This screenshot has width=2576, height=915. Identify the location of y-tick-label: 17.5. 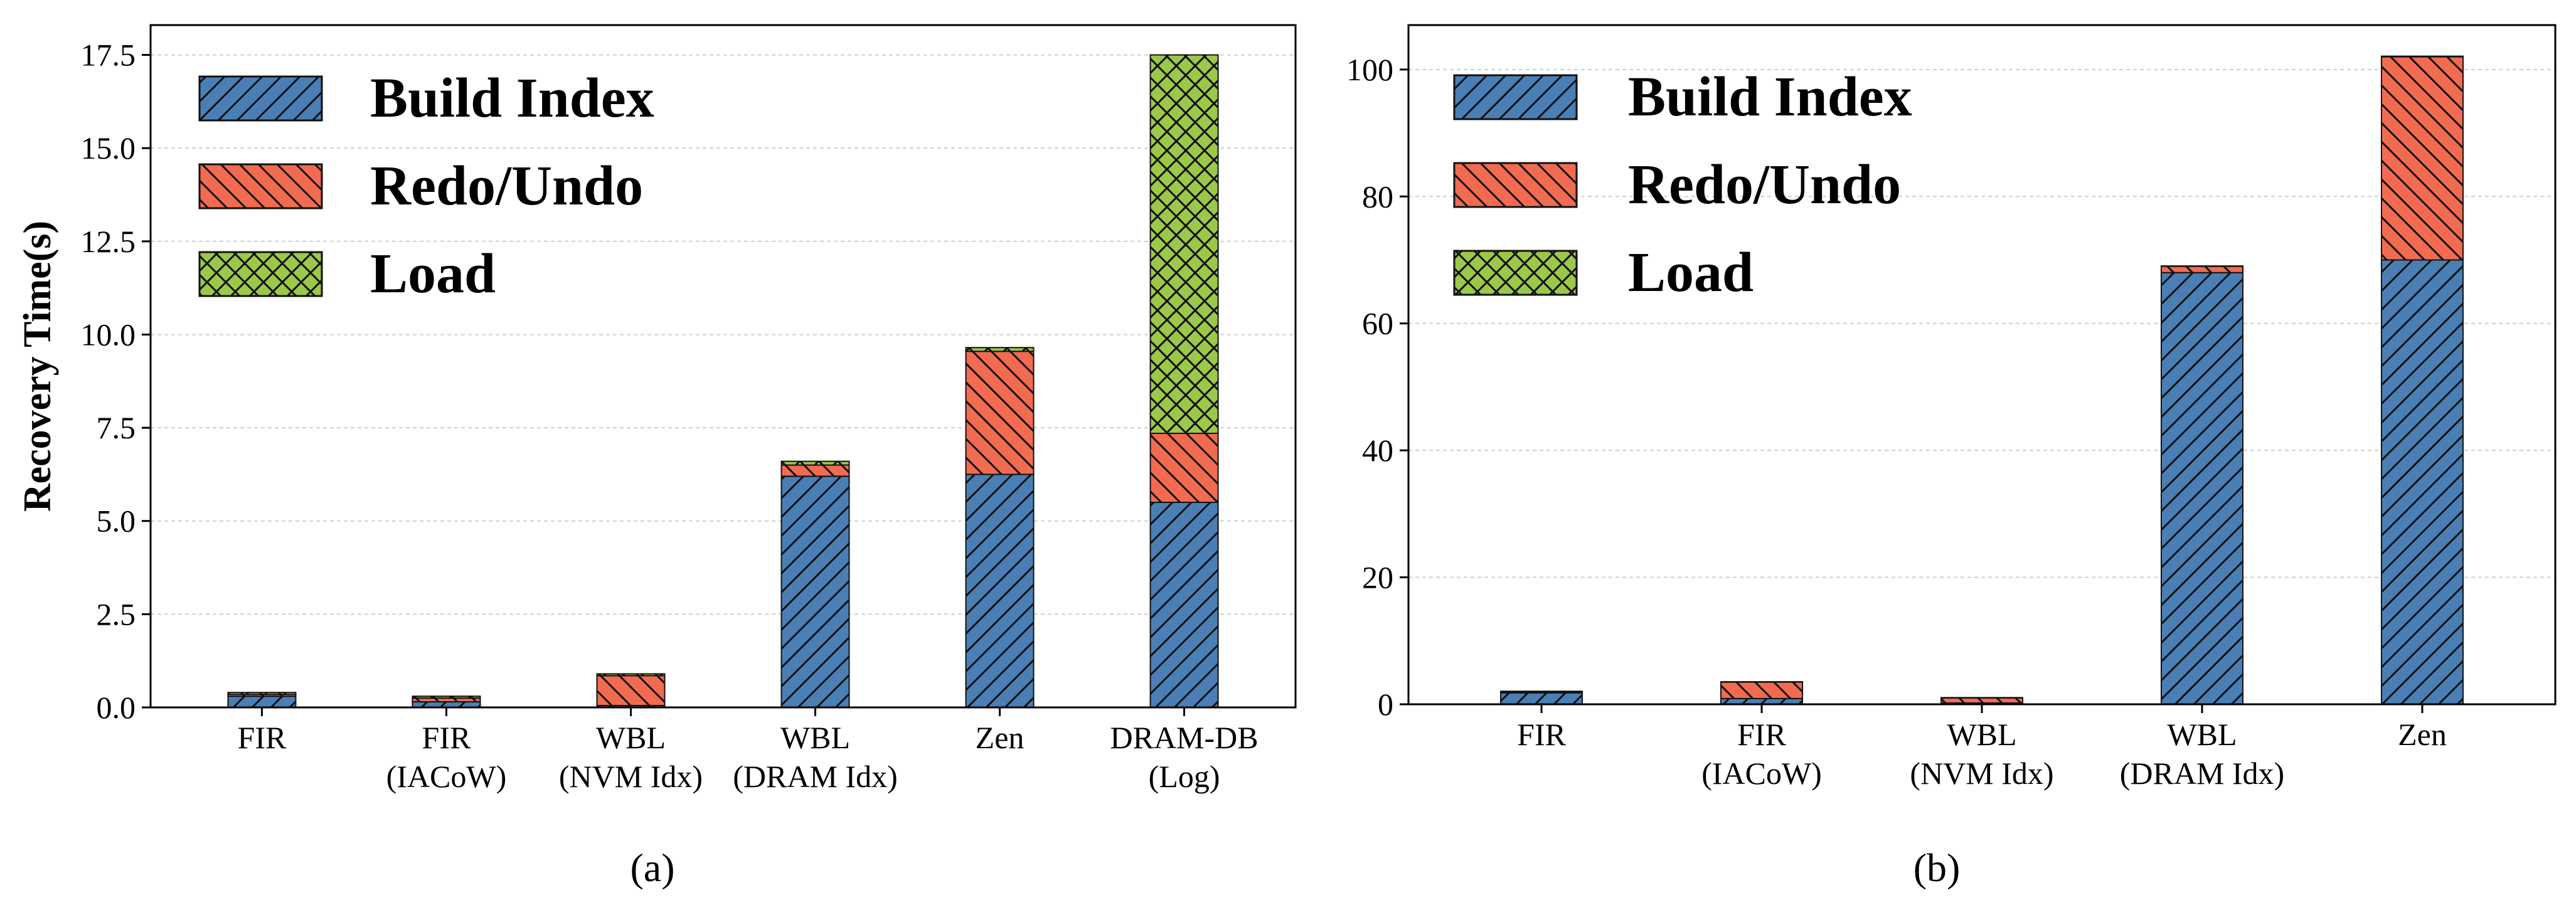
(108, 55).